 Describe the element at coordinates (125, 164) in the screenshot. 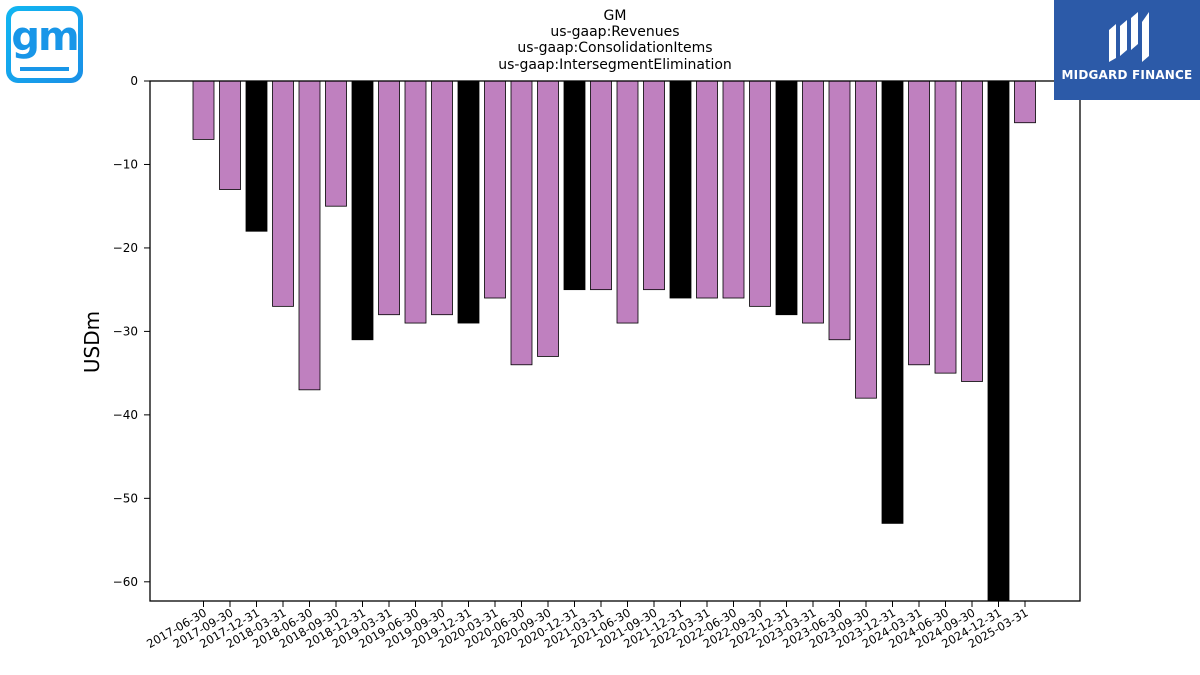

I see `y-tick-label: −10` at that location.